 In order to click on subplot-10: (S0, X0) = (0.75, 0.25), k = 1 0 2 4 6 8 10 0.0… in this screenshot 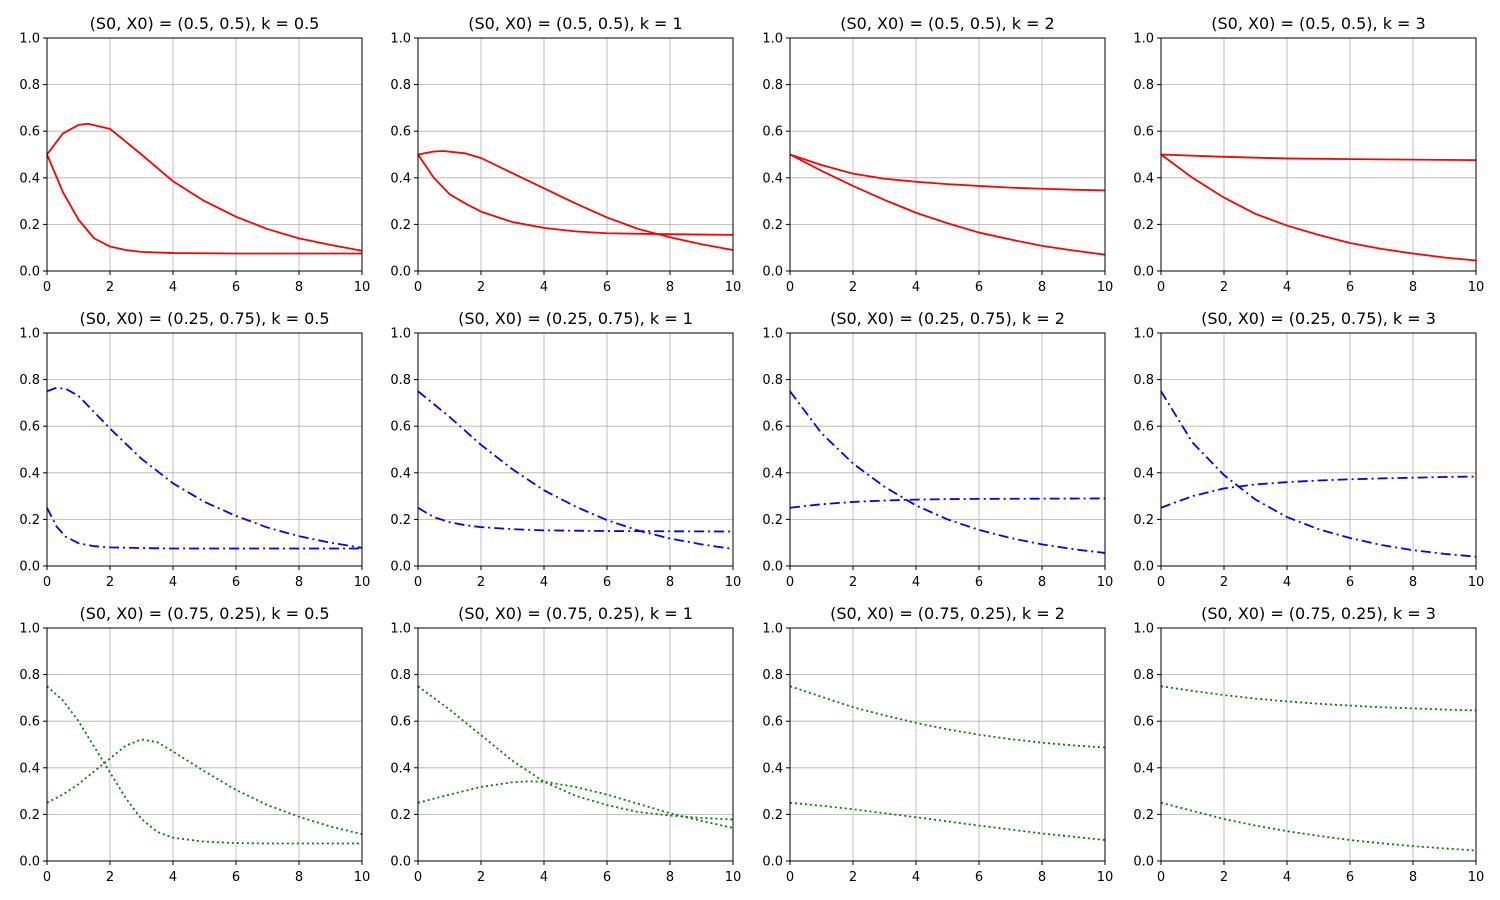, I will do `click(565, 744)`.